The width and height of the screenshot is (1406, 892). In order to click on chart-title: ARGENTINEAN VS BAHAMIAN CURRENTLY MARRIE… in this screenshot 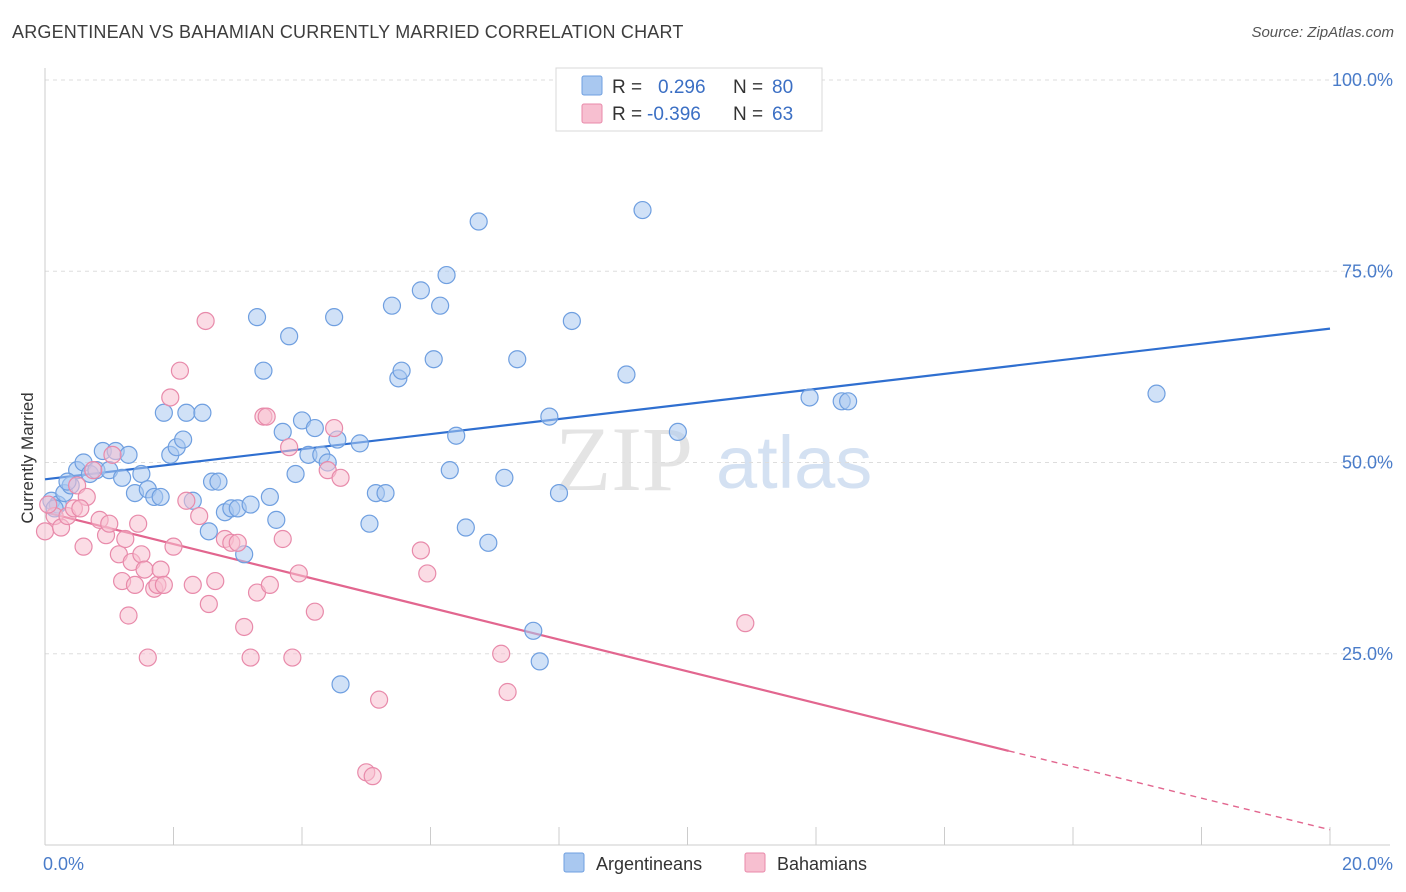, I will do `click(348, 32)`.